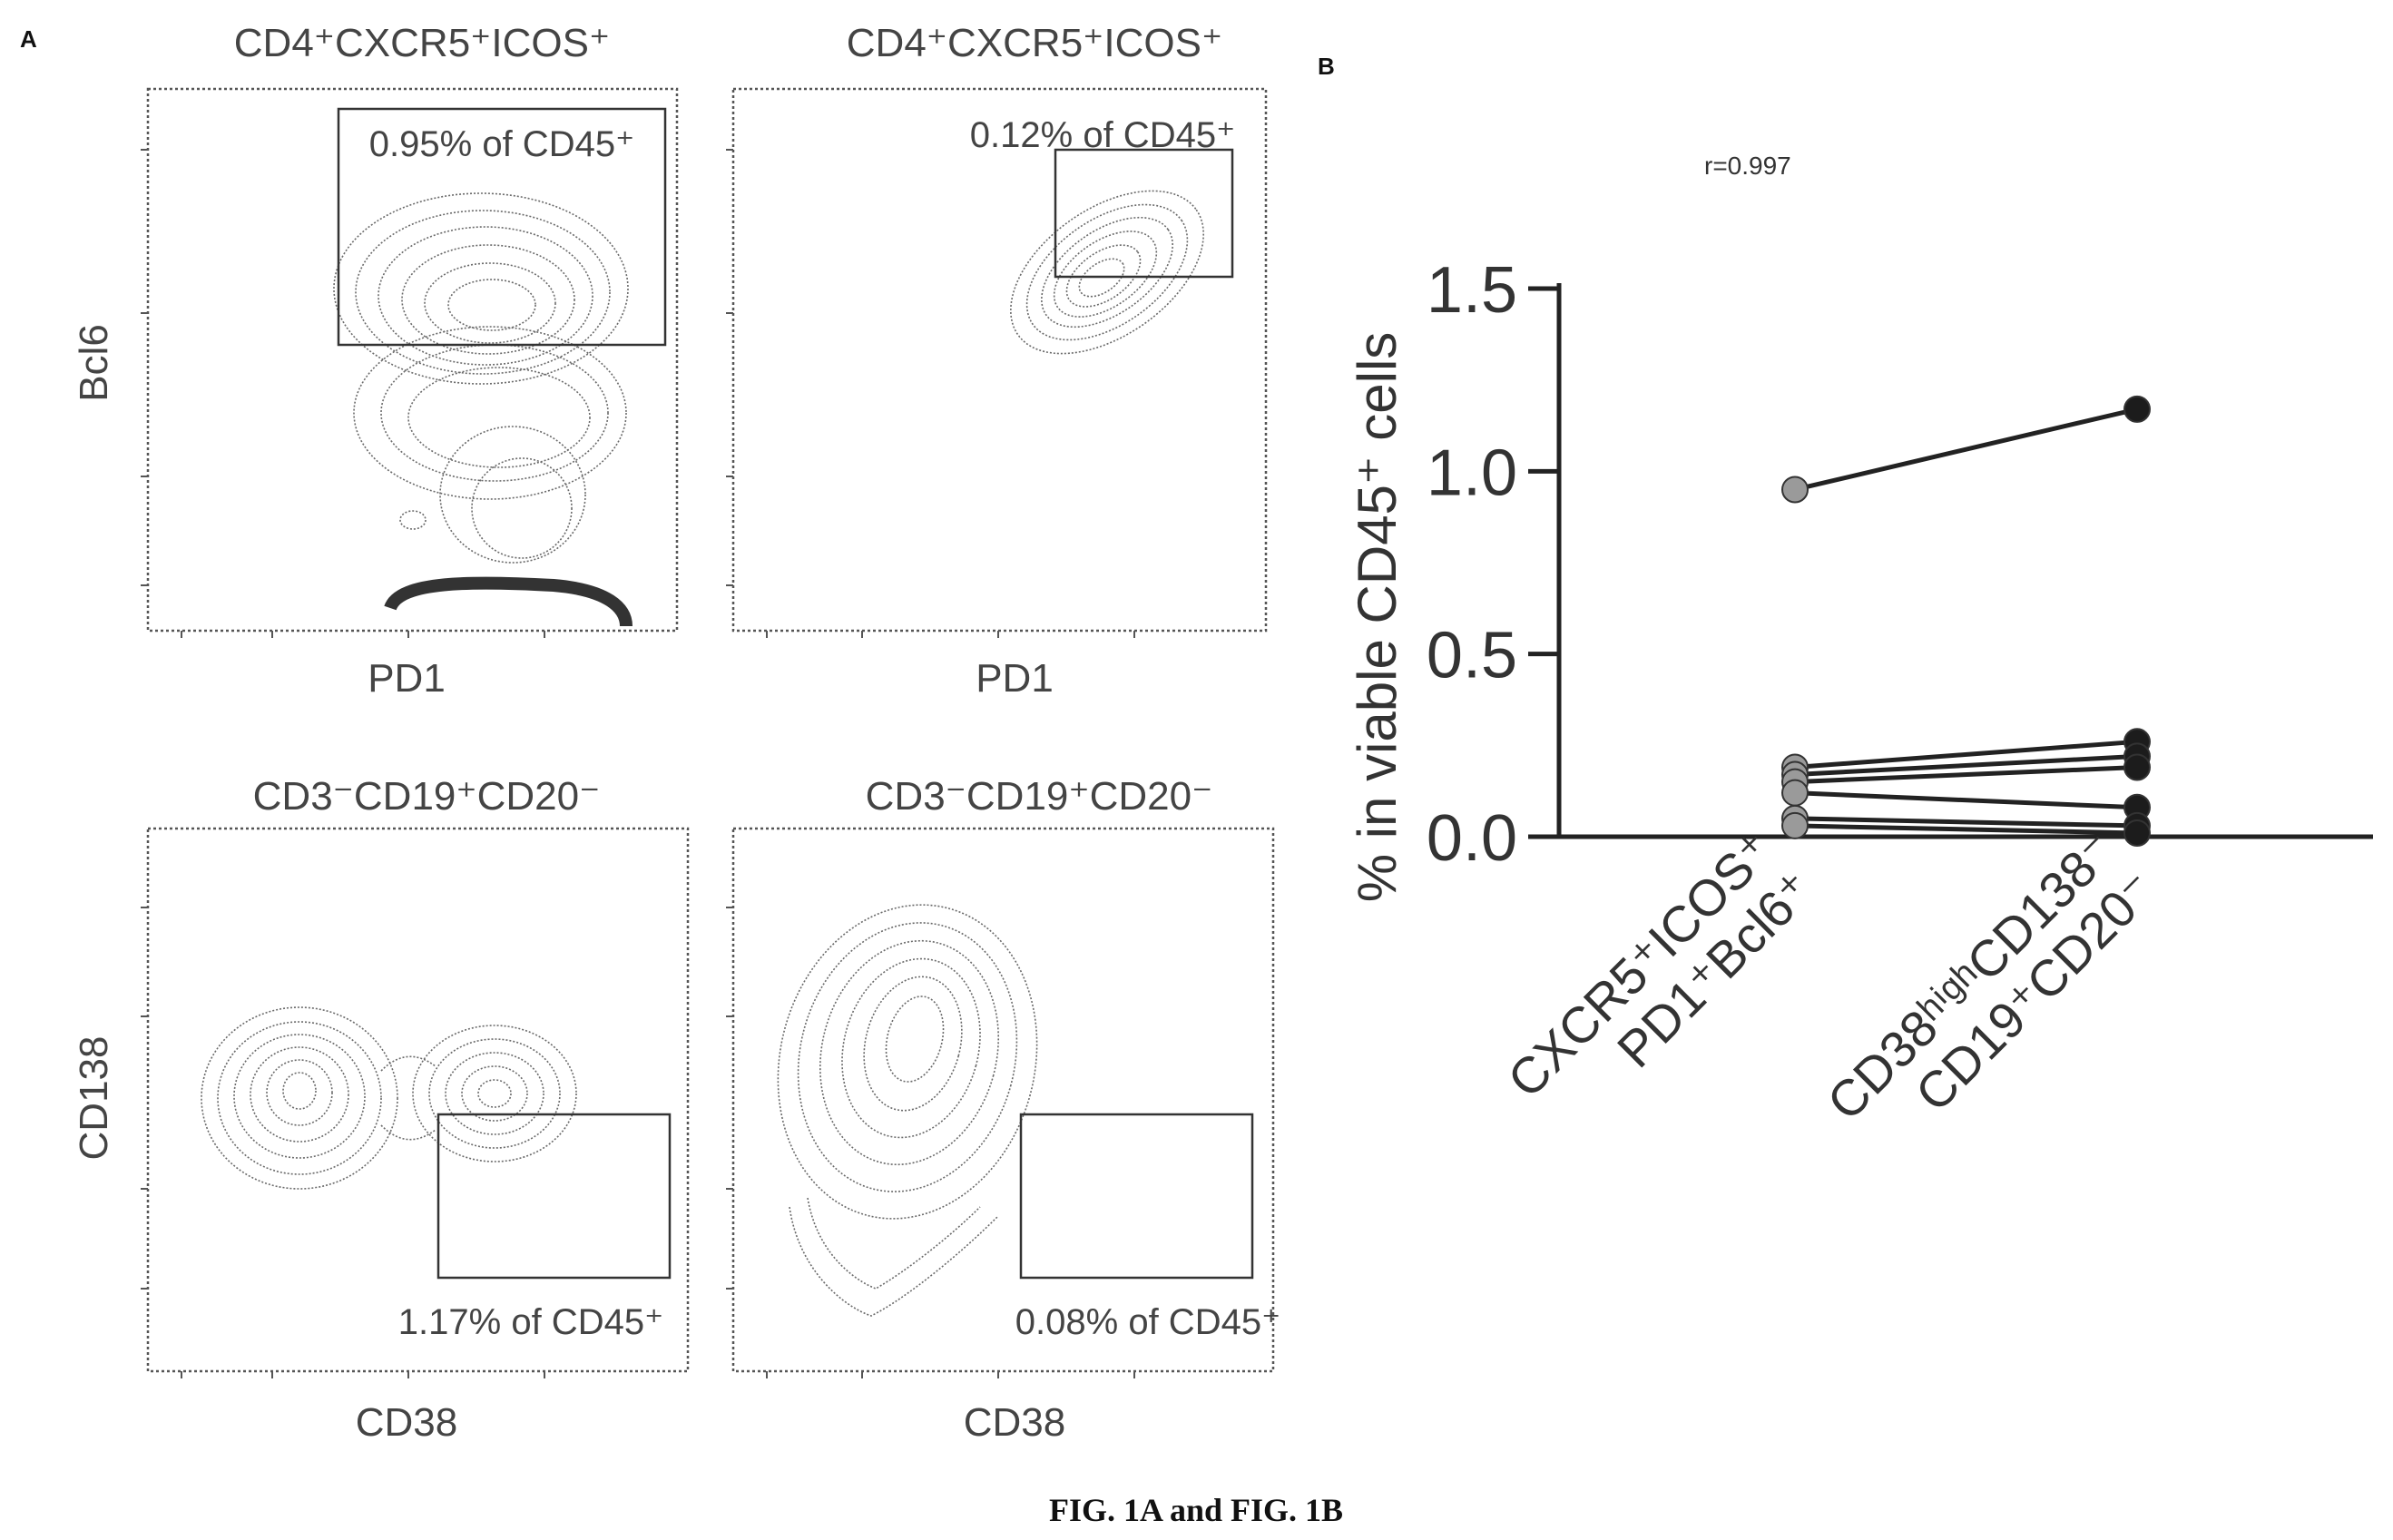  Describe the element at coordinates (28, 39) in the screenshot. I see `panel-a-letter: A` at that location.